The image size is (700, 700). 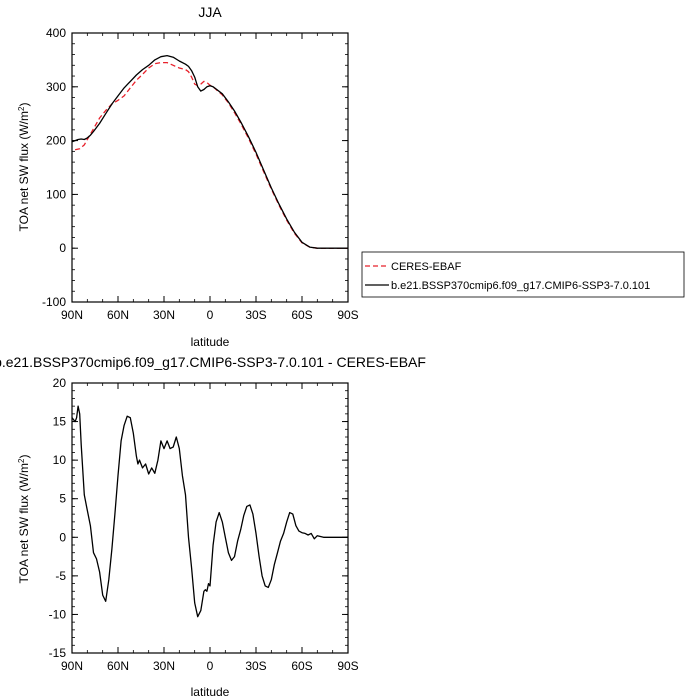 What do you see at coordinates (60, 576) in the screenshot?
I see `y-tick-label: -5` at bounding box center [60, 576].